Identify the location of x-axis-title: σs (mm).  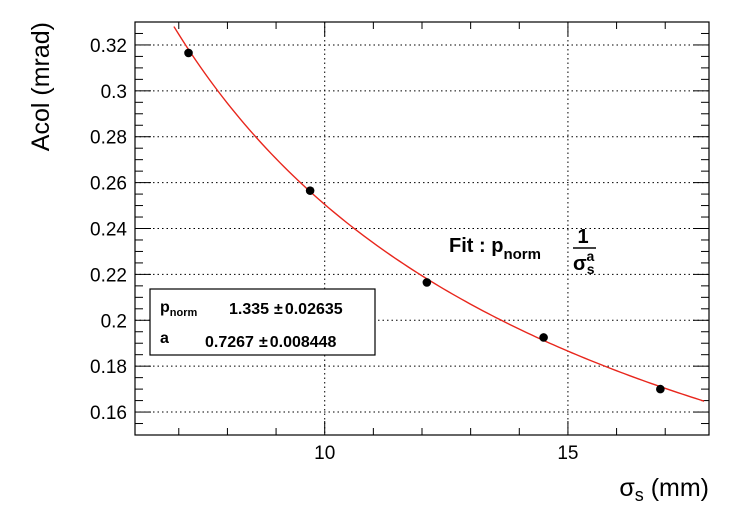
(664, 489).